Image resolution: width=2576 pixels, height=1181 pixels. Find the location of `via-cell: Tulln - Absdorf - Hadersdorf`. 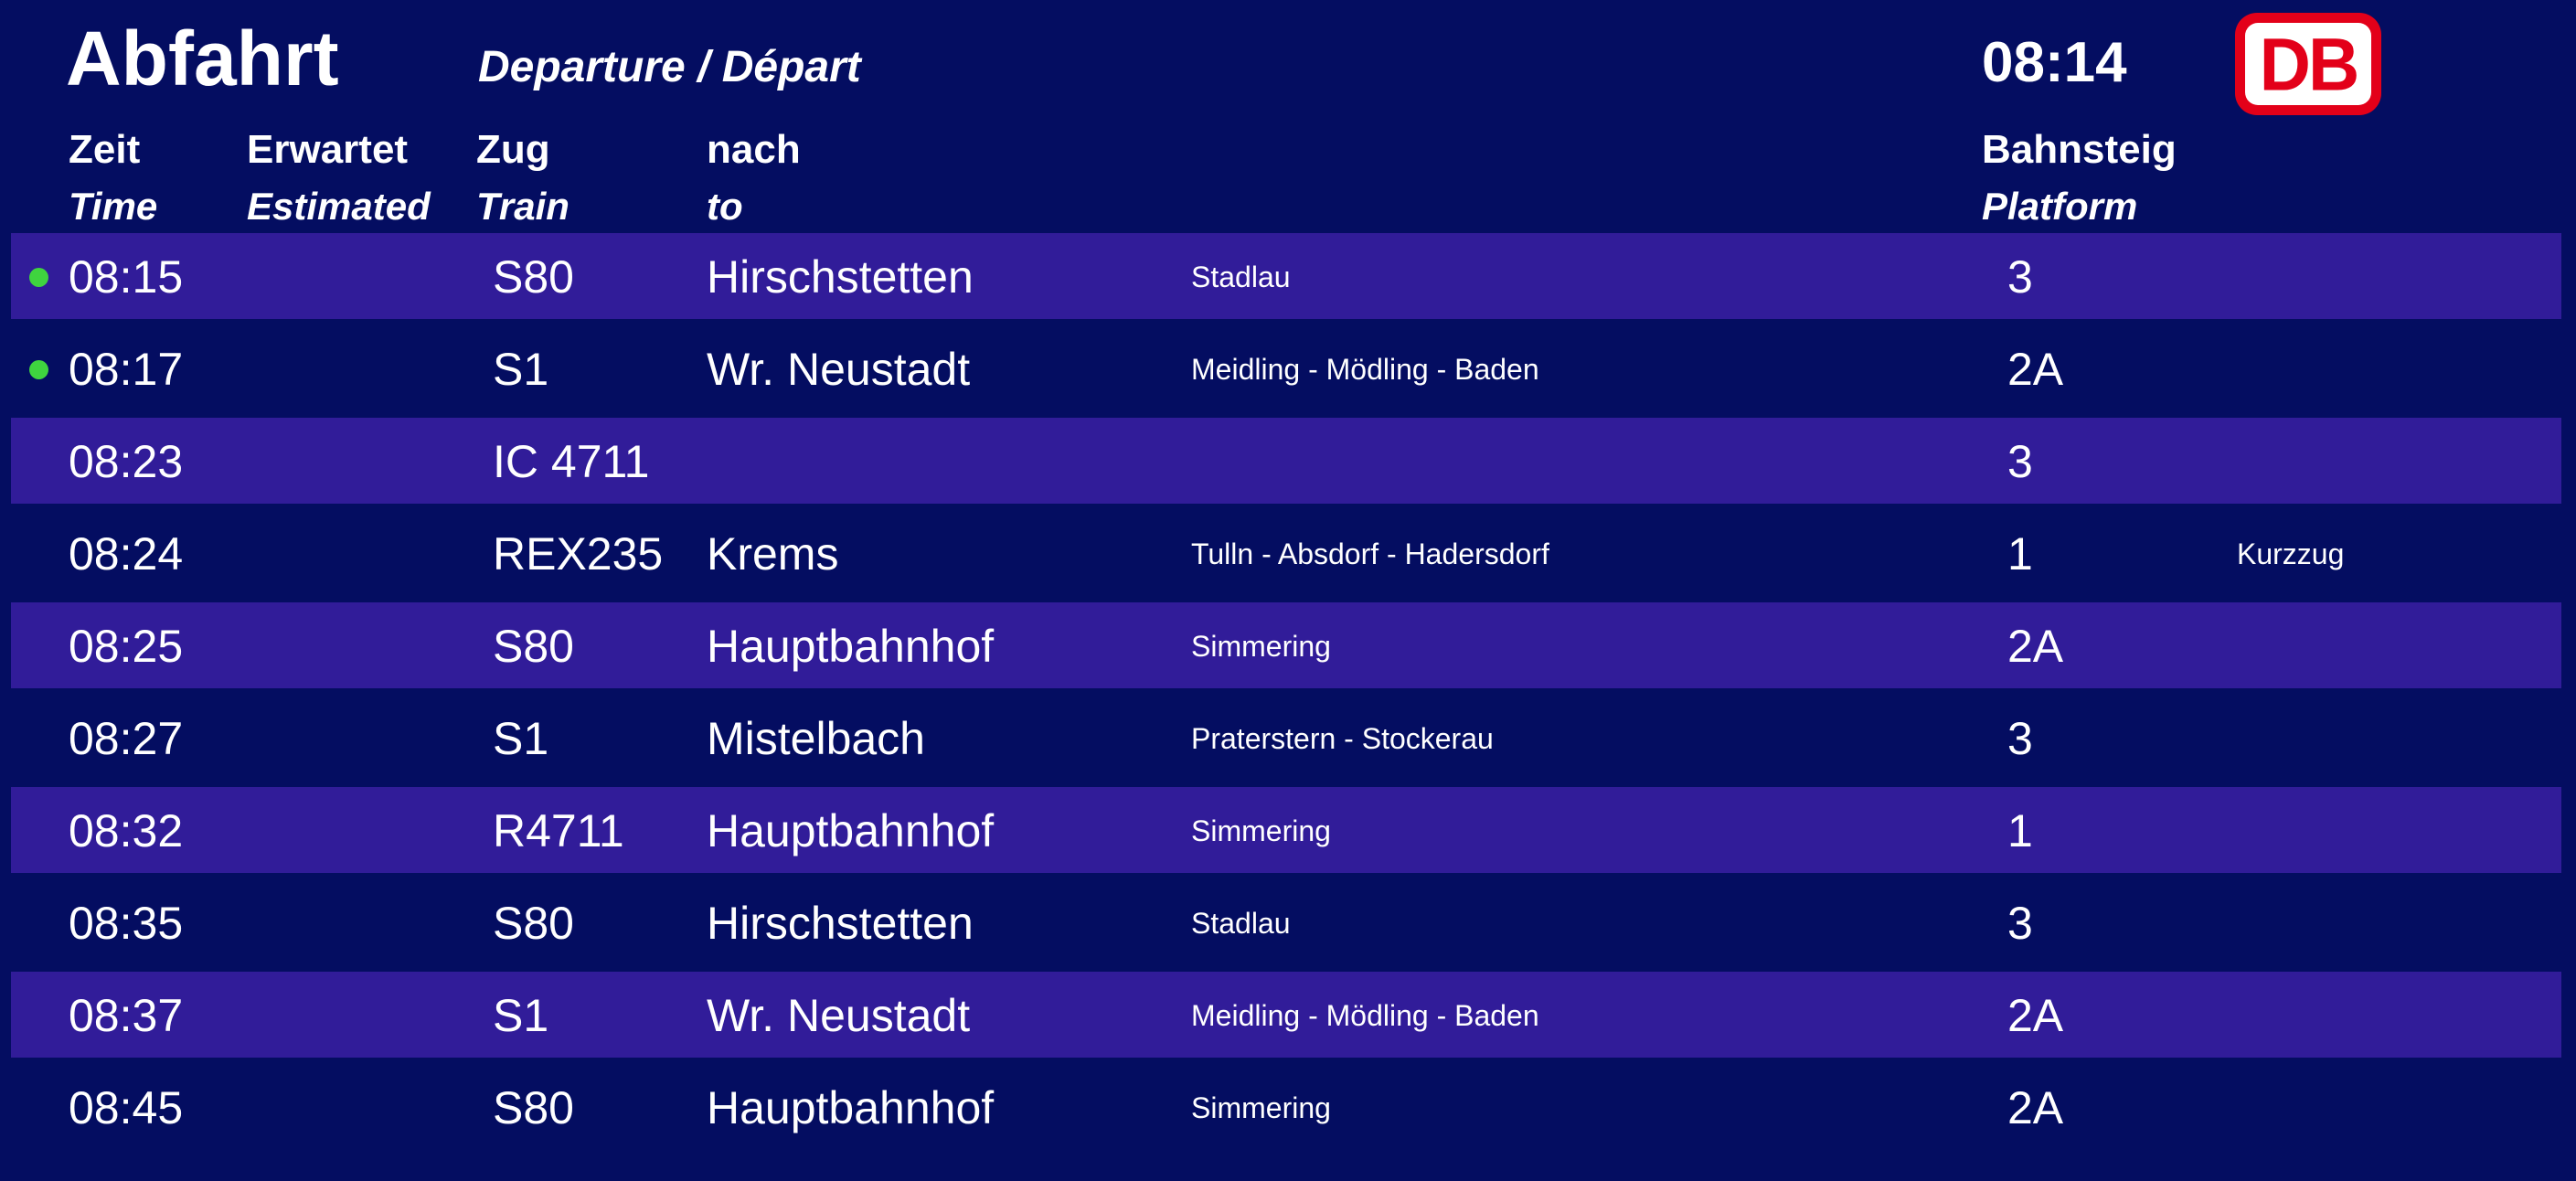

via-cell: Tulln - Absdorf - Hadersdorf is located at coordinates (1370, 554).